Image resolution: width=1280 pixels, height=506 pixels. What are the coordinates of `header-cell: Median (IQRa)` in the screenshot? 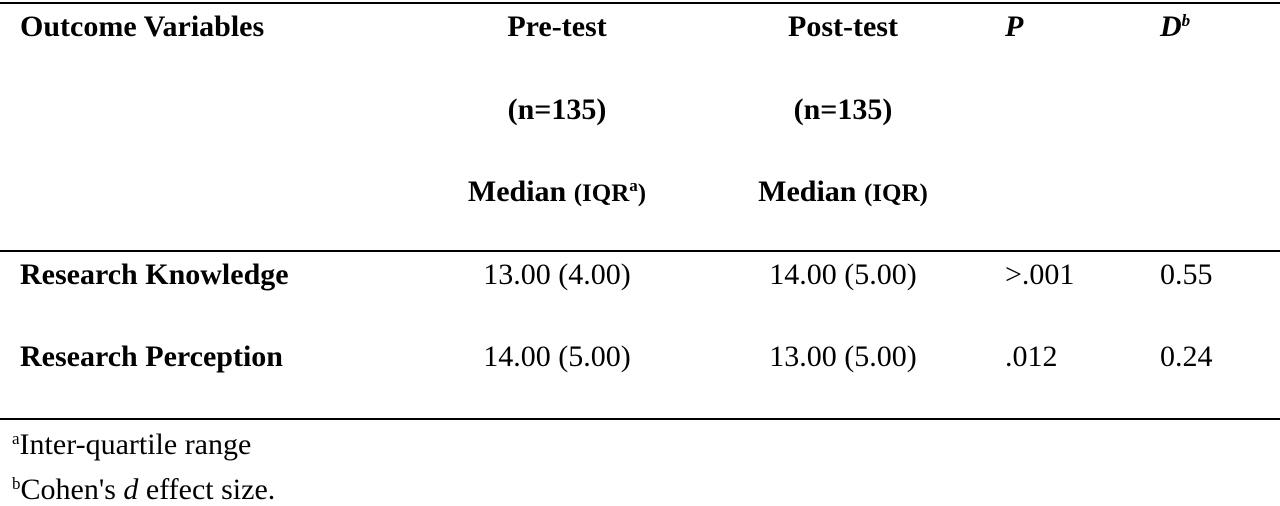 It's located at (557, 192).